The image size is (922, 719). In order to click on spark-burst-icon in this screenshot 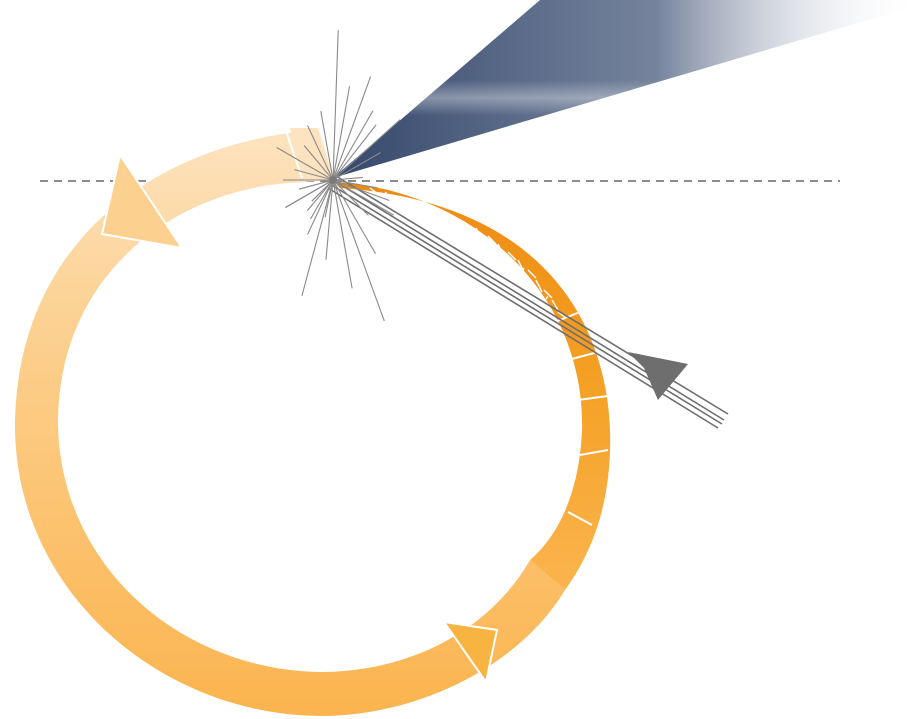, I will do `click(338, 176)`.